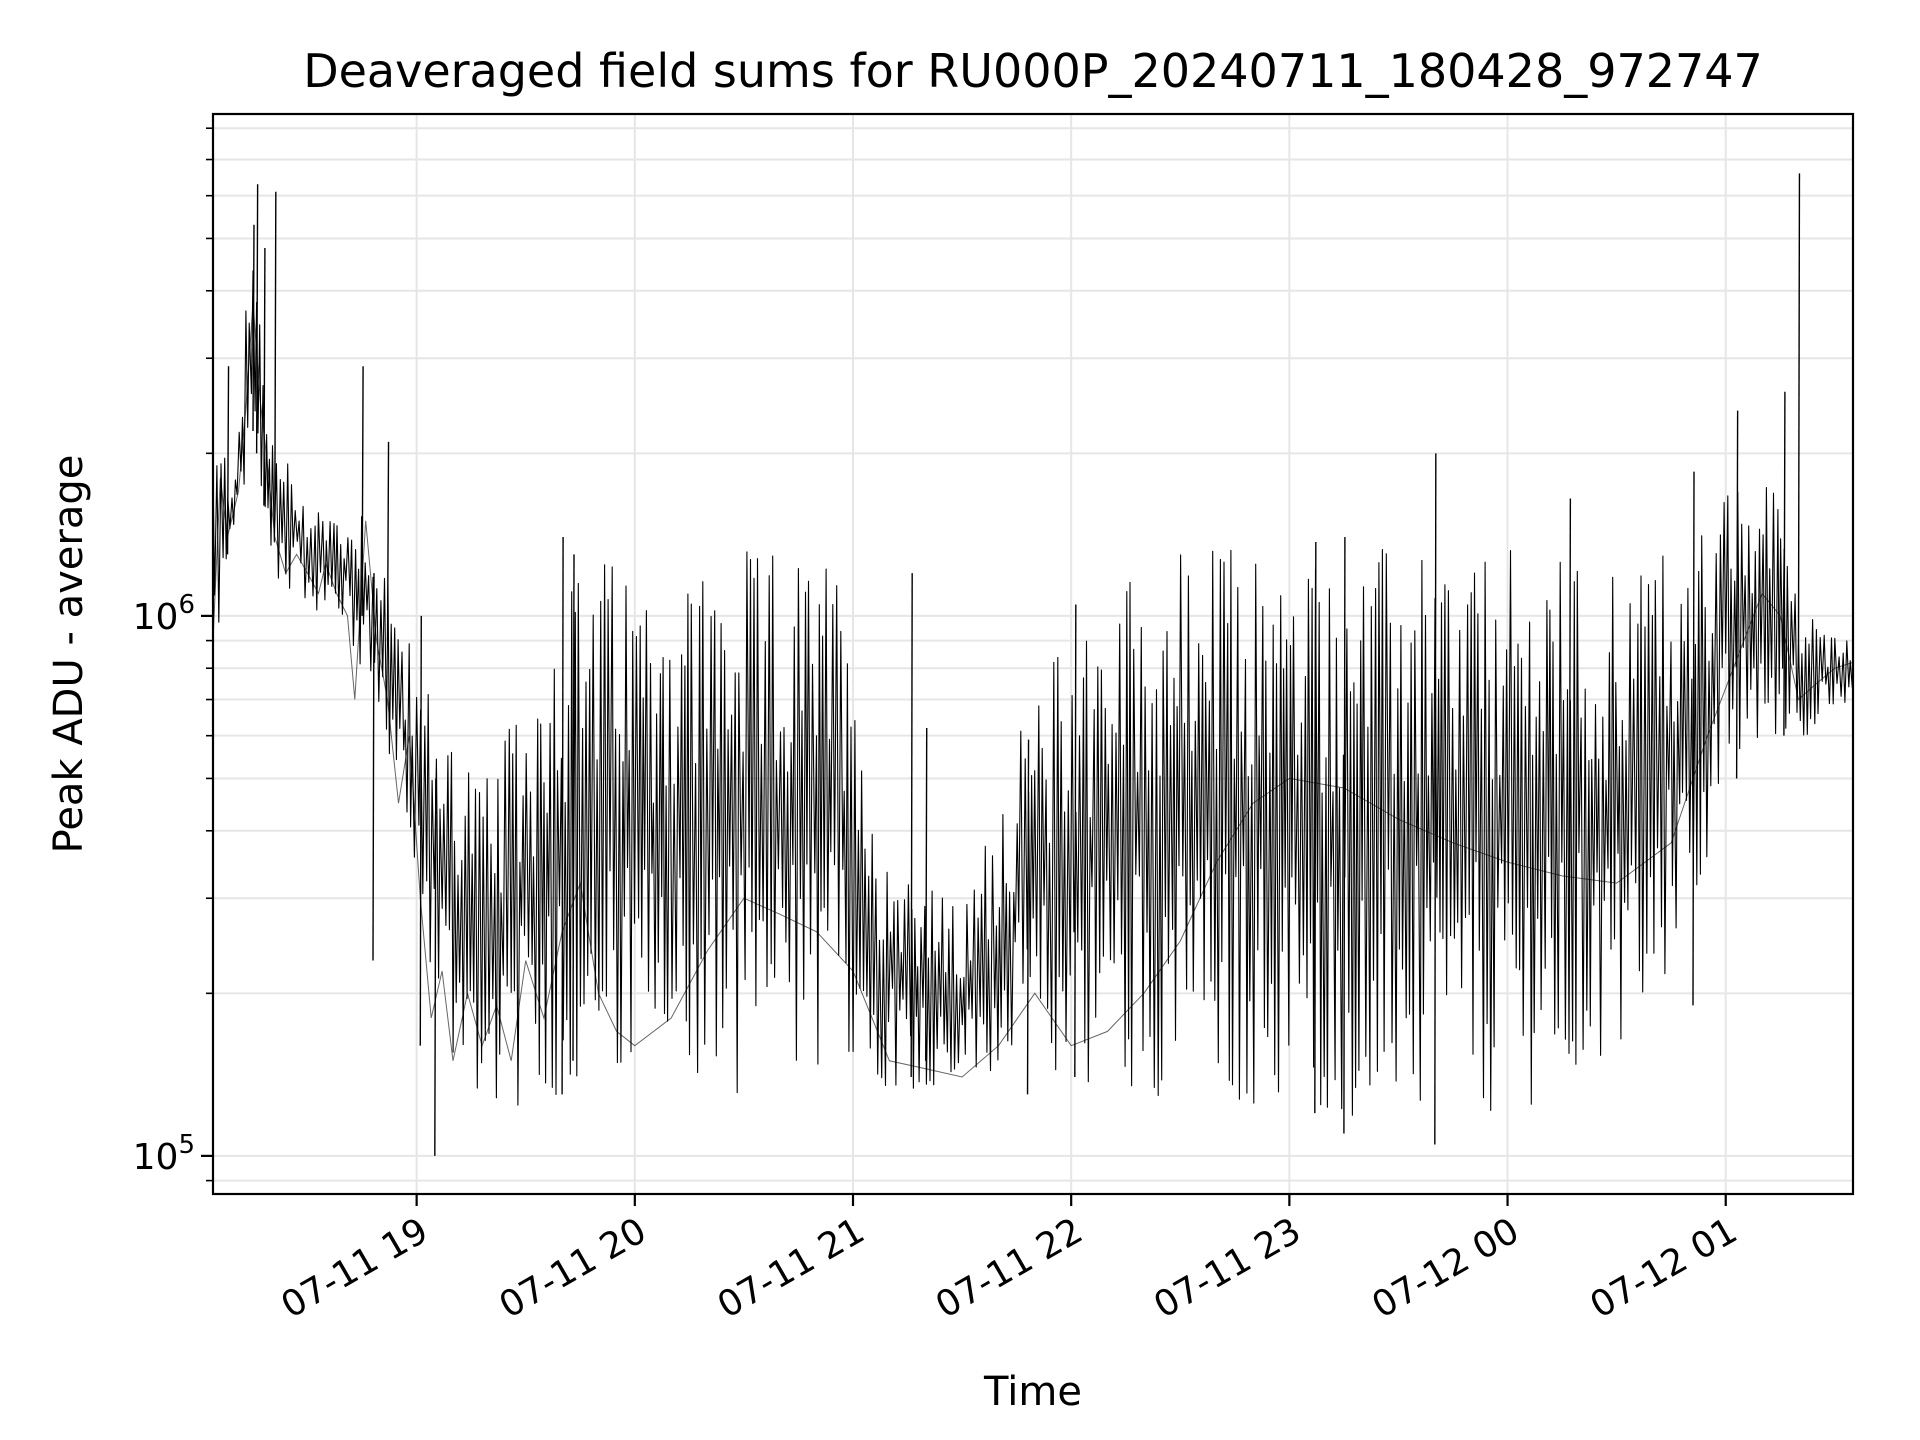 The width and height of the screenshot is (1920, 1440). I want to click on y-axis-label: Peak ADU - average, so click(69, 654).